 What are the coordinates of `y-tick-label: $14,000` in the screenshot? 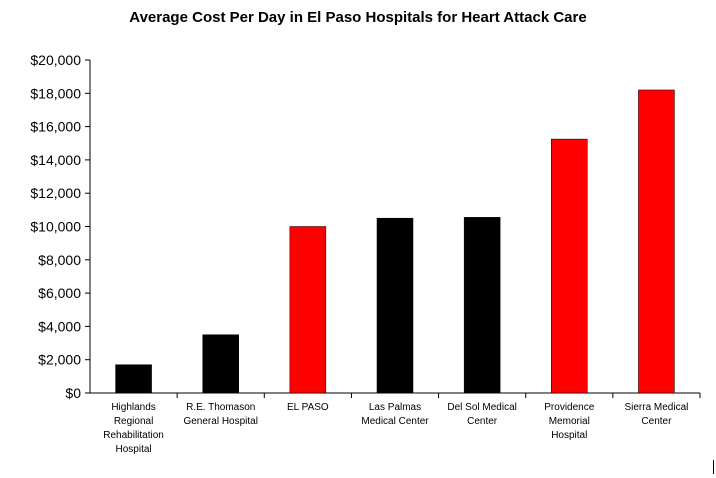 It's located at (55, 160).